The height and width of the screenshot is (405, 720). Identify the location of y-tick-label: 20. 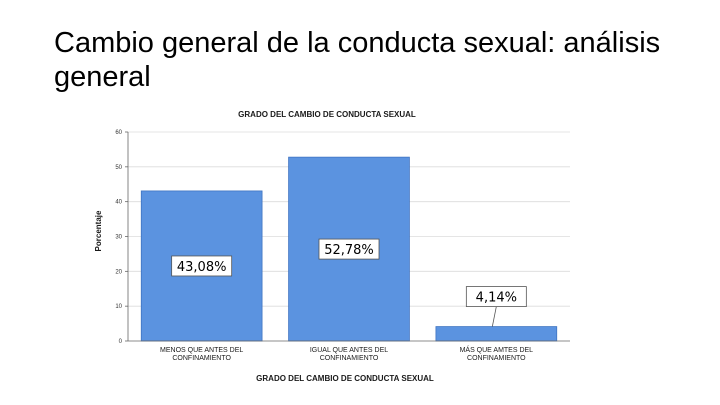
(118, 272).